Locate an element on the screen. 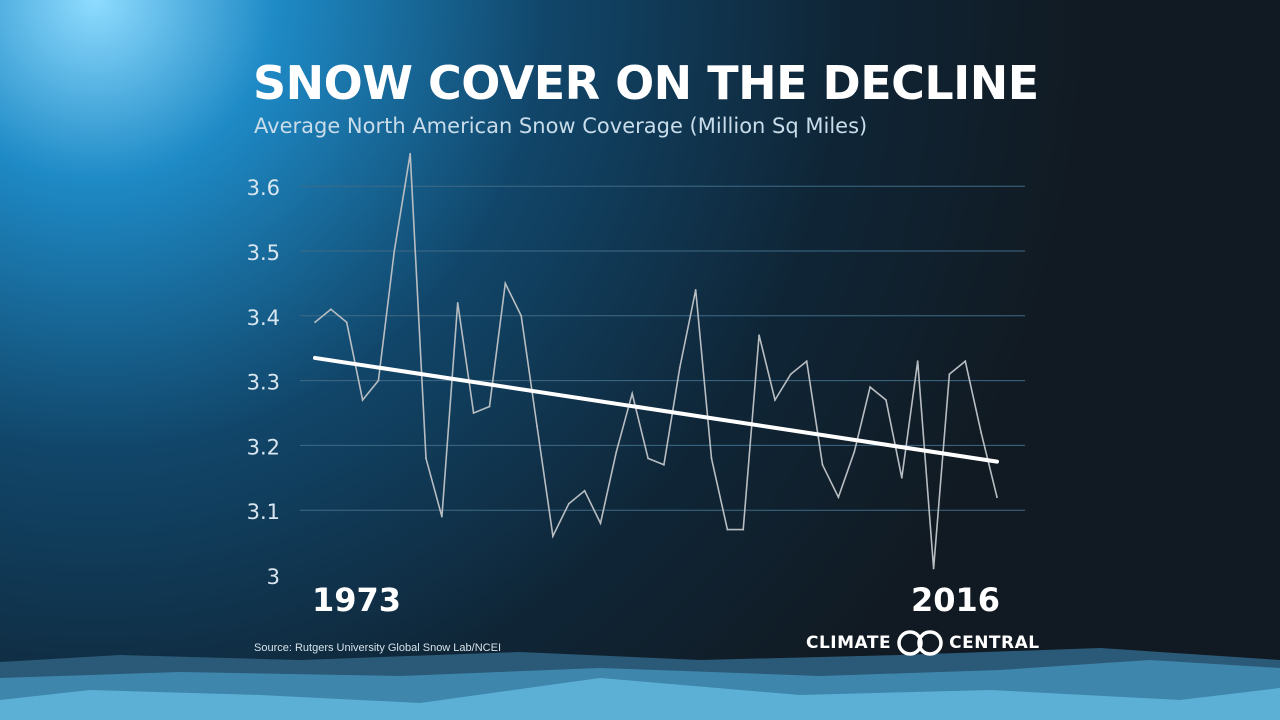  logo-text-right: CENTRAL is located at coordinates (994, 643).